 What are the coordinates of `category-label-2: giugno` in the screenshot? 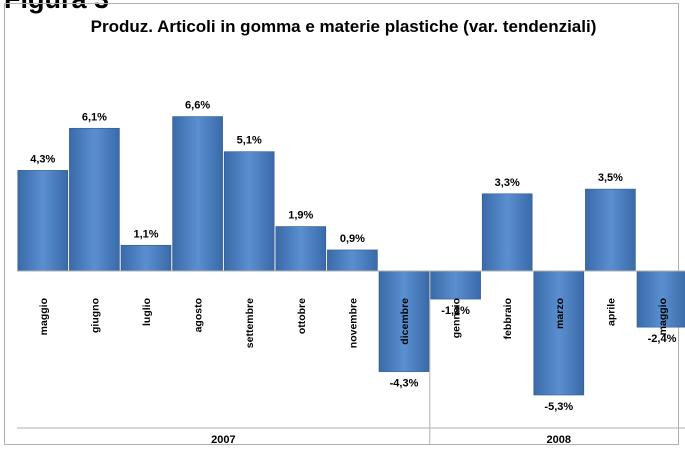 It's located at (95, 315).